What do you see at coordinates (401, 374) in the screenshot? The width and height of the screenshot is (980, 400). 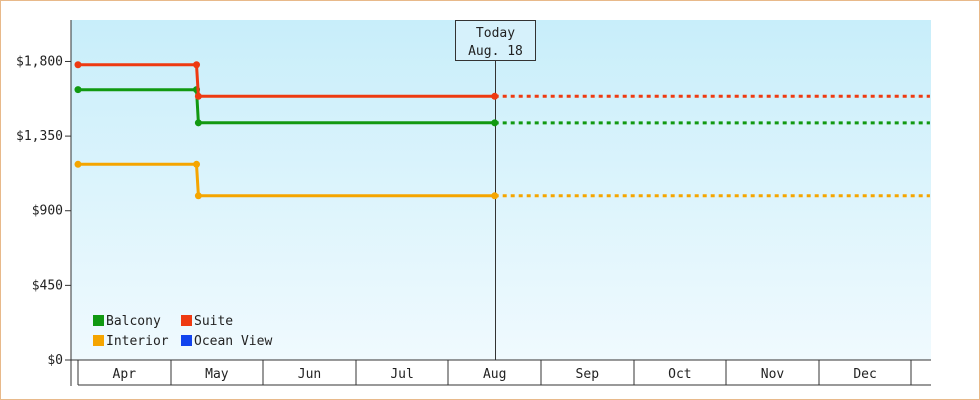 I see `x-tick-label: Jul` at bounding box center [401, 374].